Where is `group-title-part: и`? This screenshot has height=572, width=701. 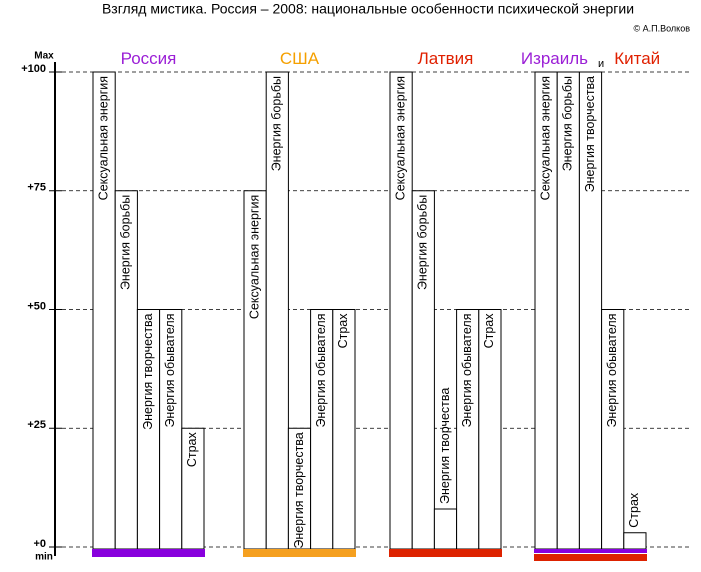 group-title-part: и is located at coordinates (601, 64).